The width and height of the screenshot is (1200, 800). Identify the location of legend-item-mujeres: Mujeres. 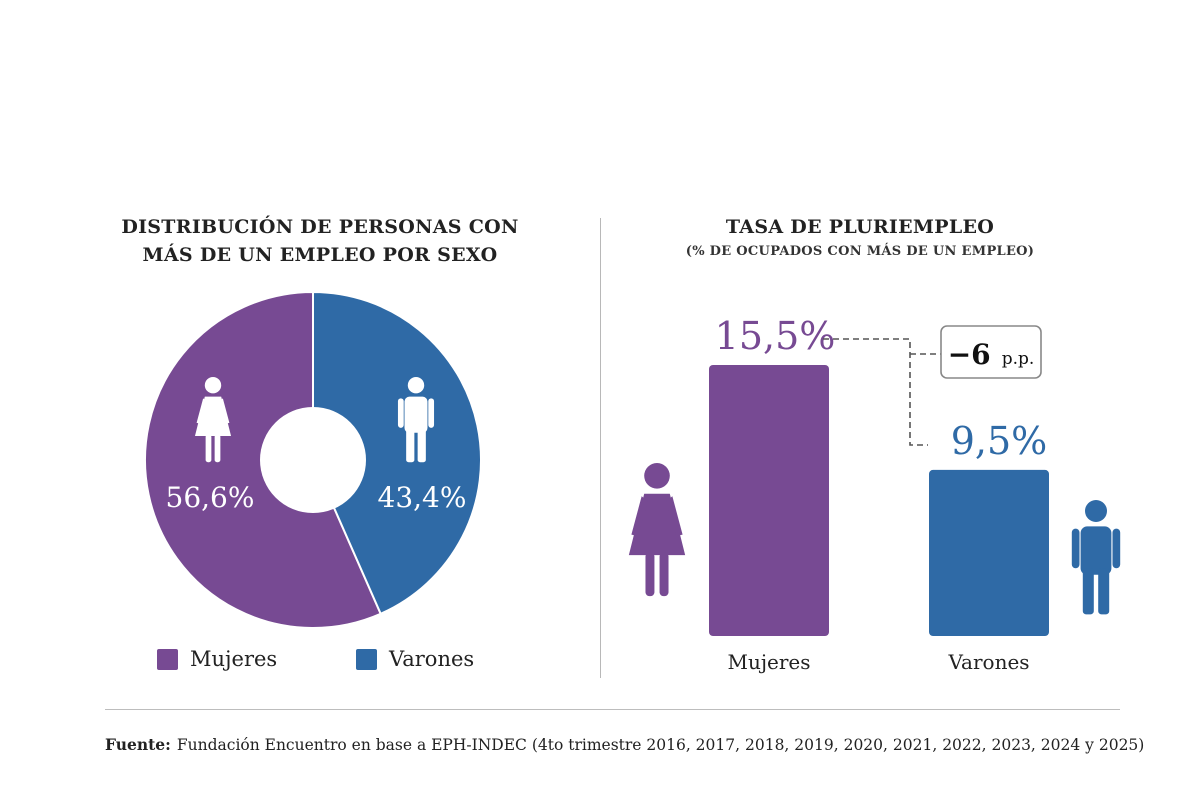
(217, 659).